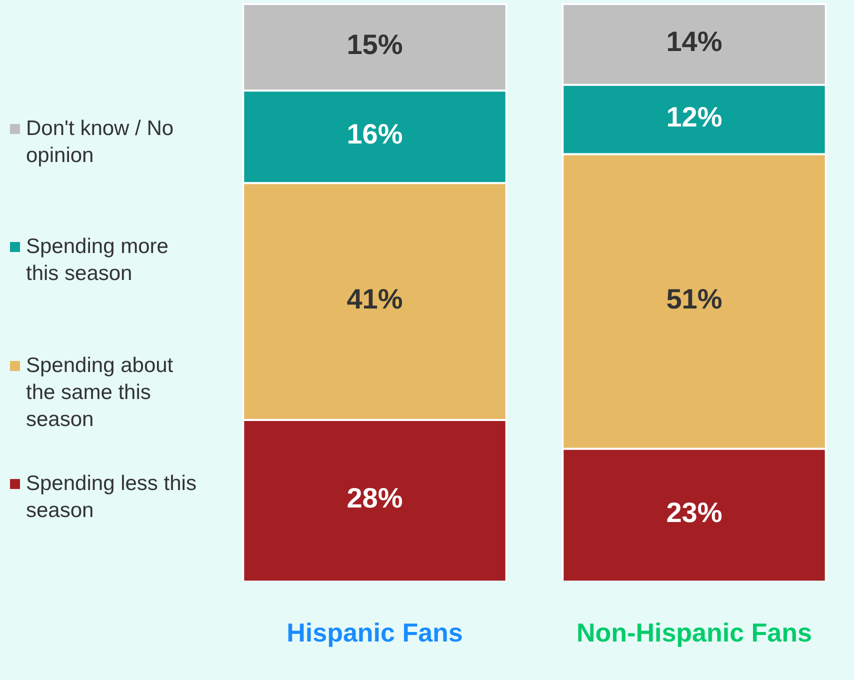 This screenshot has width=854, height=680. Describe the element at coordinates (374, 498) in the screenshot. I see `data-label: 28%` at that location.